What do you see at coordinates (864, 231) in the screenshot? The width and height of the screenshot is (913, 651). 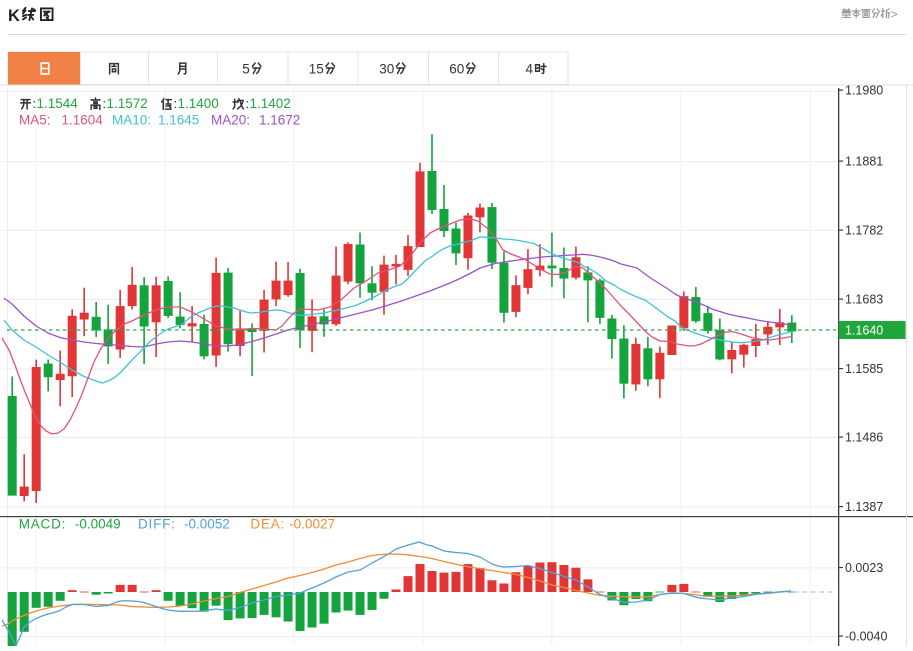 I see `svg-text: 1.1782` at bounding box center [864, 231].